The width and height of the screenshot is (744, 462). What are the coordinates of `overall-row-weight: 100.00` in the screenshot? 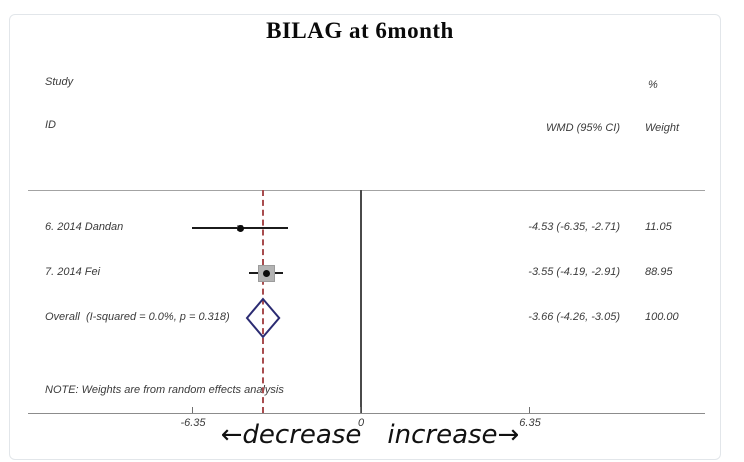 It's located at (662, 317).